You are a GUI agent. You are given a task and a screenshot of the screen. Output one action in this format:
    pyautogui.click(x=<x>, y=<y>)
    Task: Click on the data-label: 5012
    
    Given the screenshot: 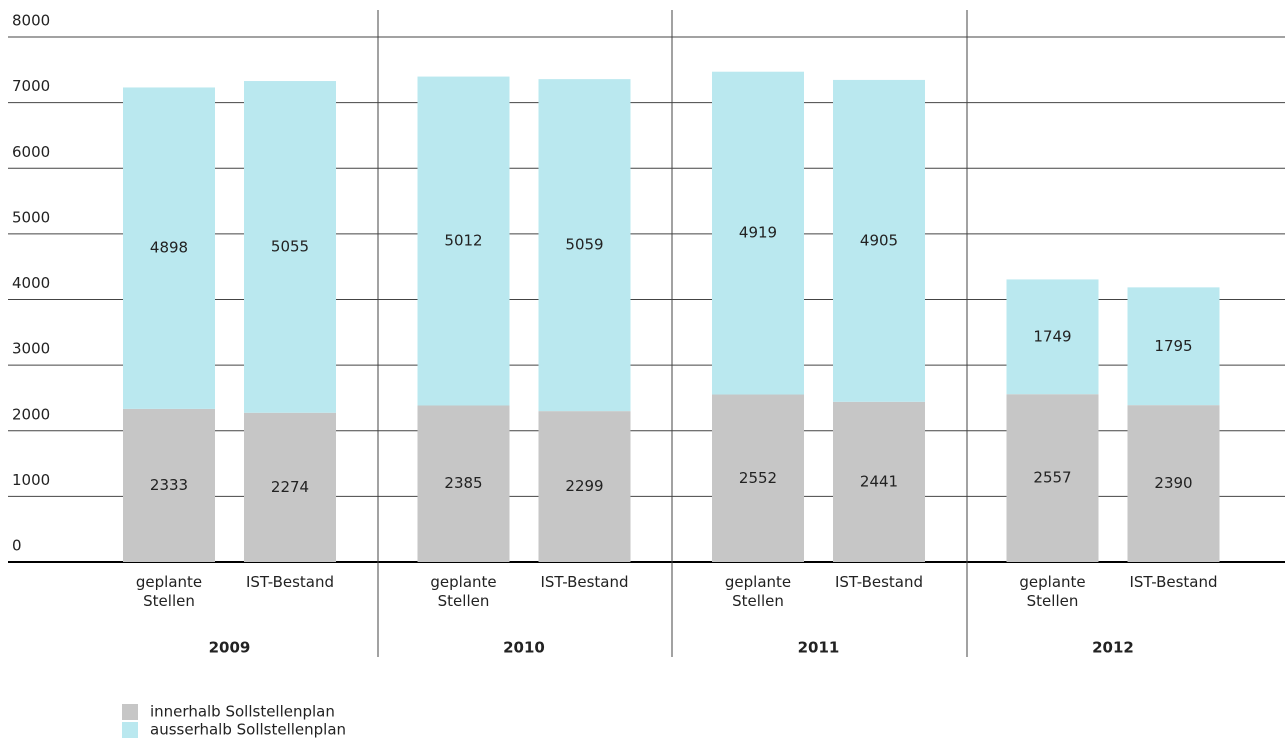 What is the action you would take?
    pyautogui.click(x=463, y=241)
    